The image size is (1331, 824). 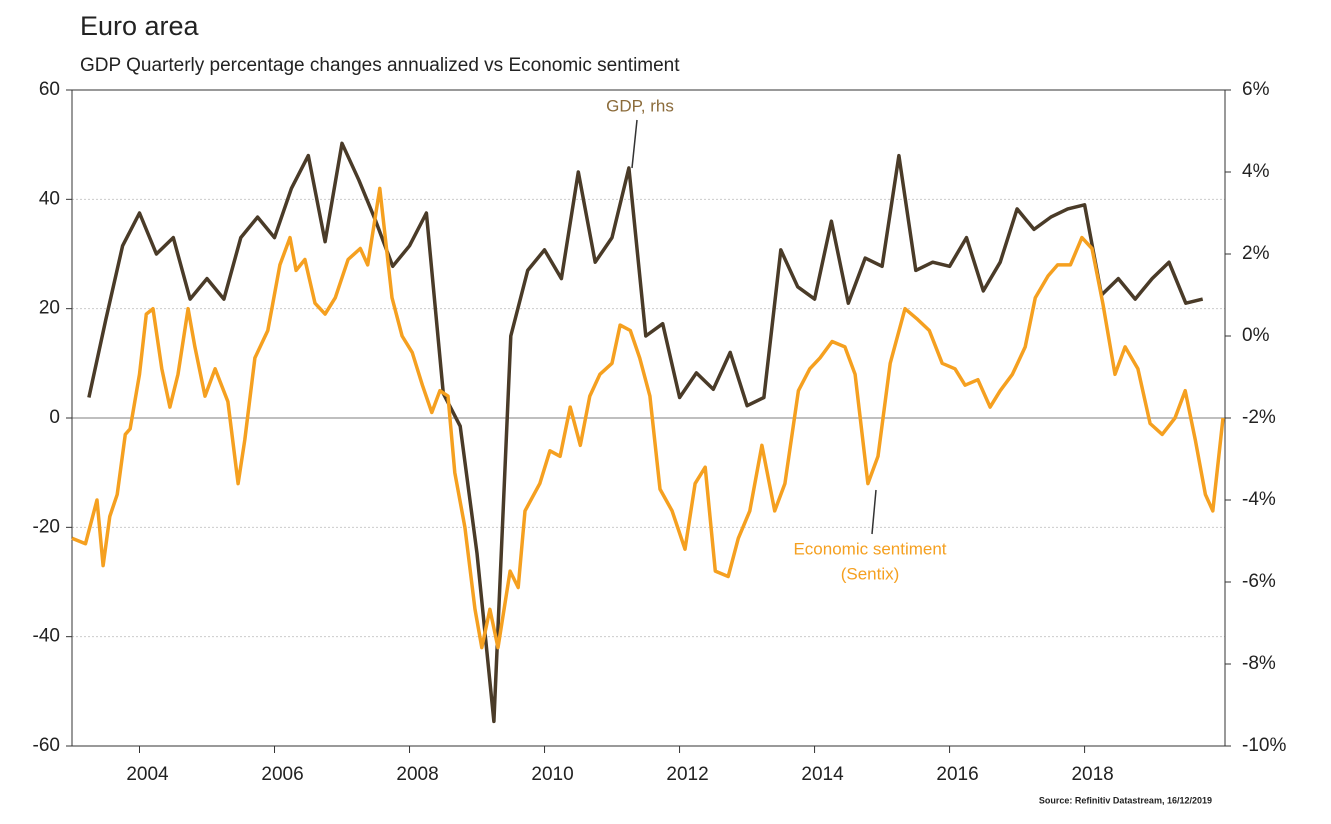 What do you see at coordinates (1256, 253) in the screenshot?
I see `y2-tick-label: 2%` at bounding box center [1256, 253].